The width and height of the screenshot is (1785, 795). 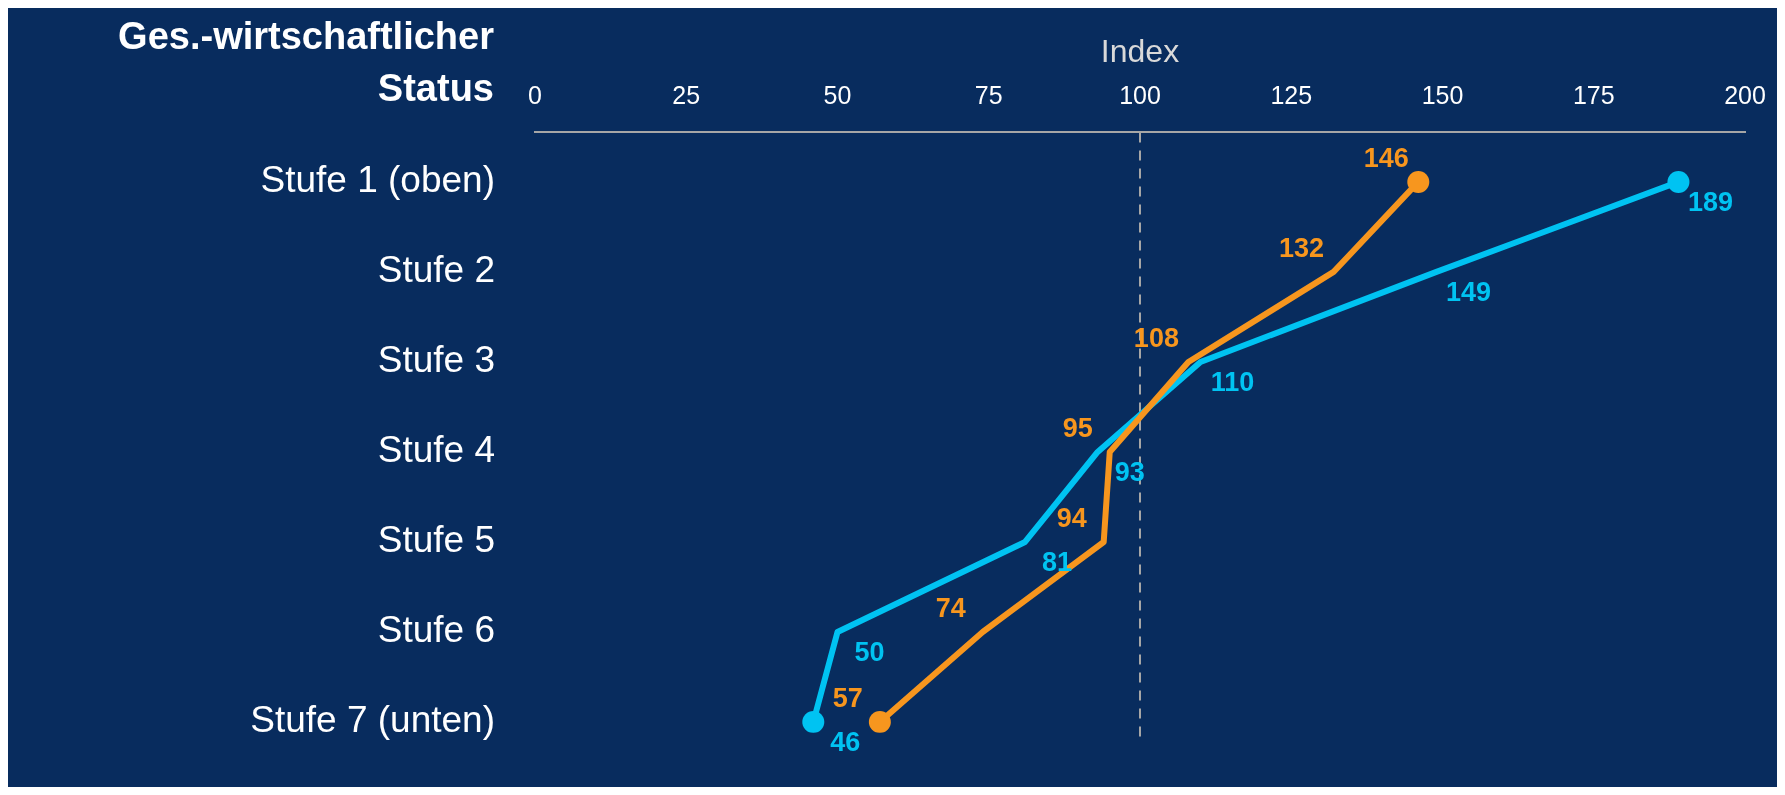 What do you see at coordinates (1077, 428) in the screenshot?
I see `data-label: 95` at bounding box center [1077, 428].